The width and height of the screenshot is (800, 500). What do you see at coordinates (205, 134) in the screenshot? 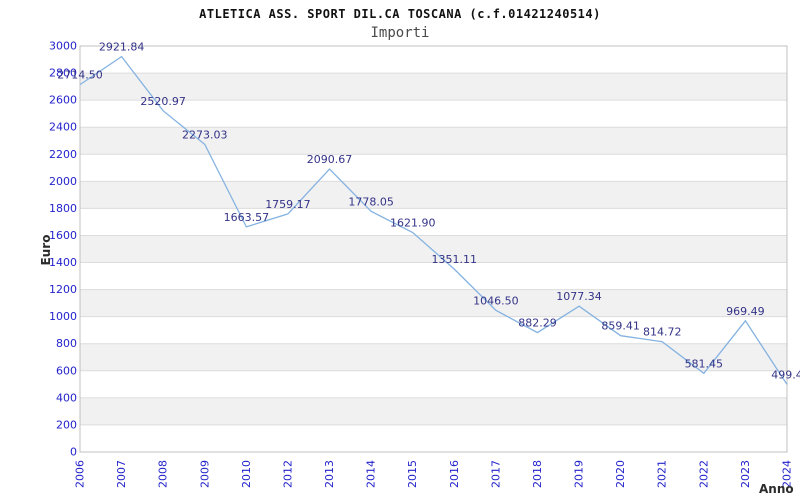
I see `data-point-label: 2273.03` at bounding box center [205, 134].